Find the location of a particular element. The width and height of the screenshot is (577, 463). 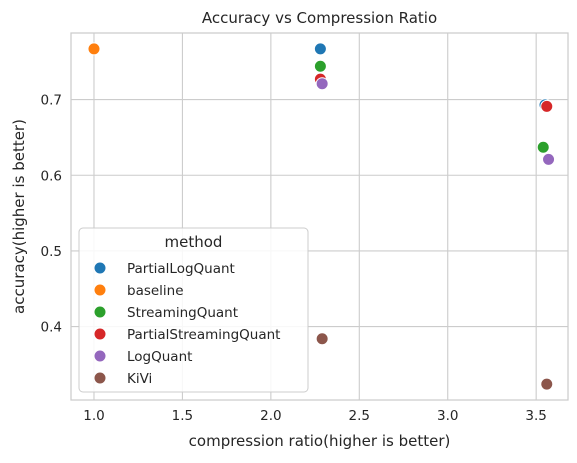

y-tick-label: 0.7 is located at coordinates (51, 101).